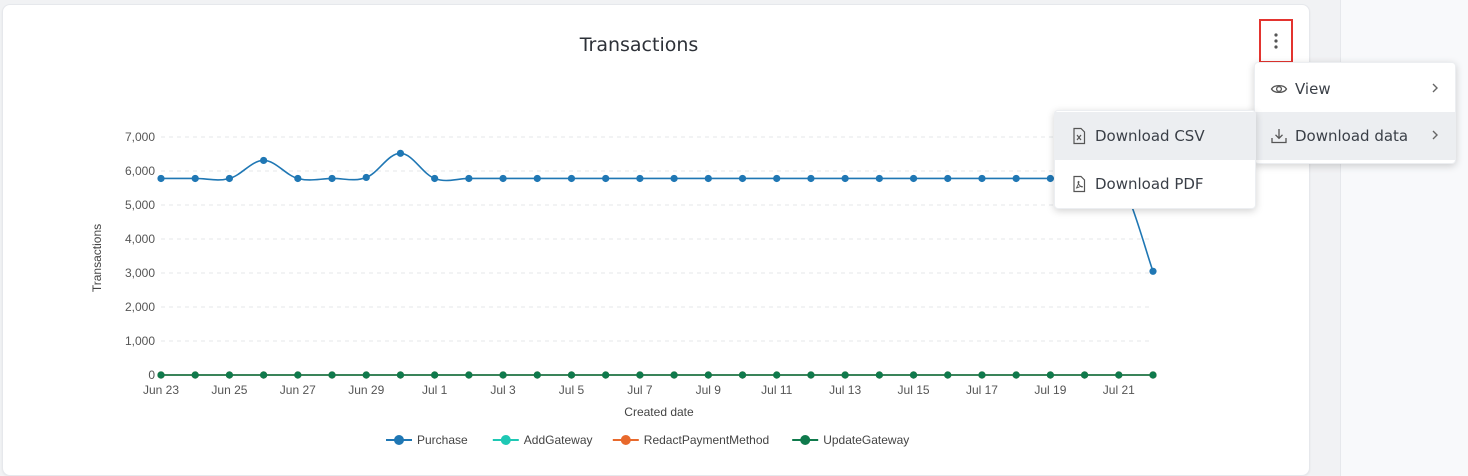 This screenshot has width=1468, height=476. What do you see at coordinates (1079, 184) in the screenshot?
I see `file-pdf-icon` at bounding box center [1079, 184].